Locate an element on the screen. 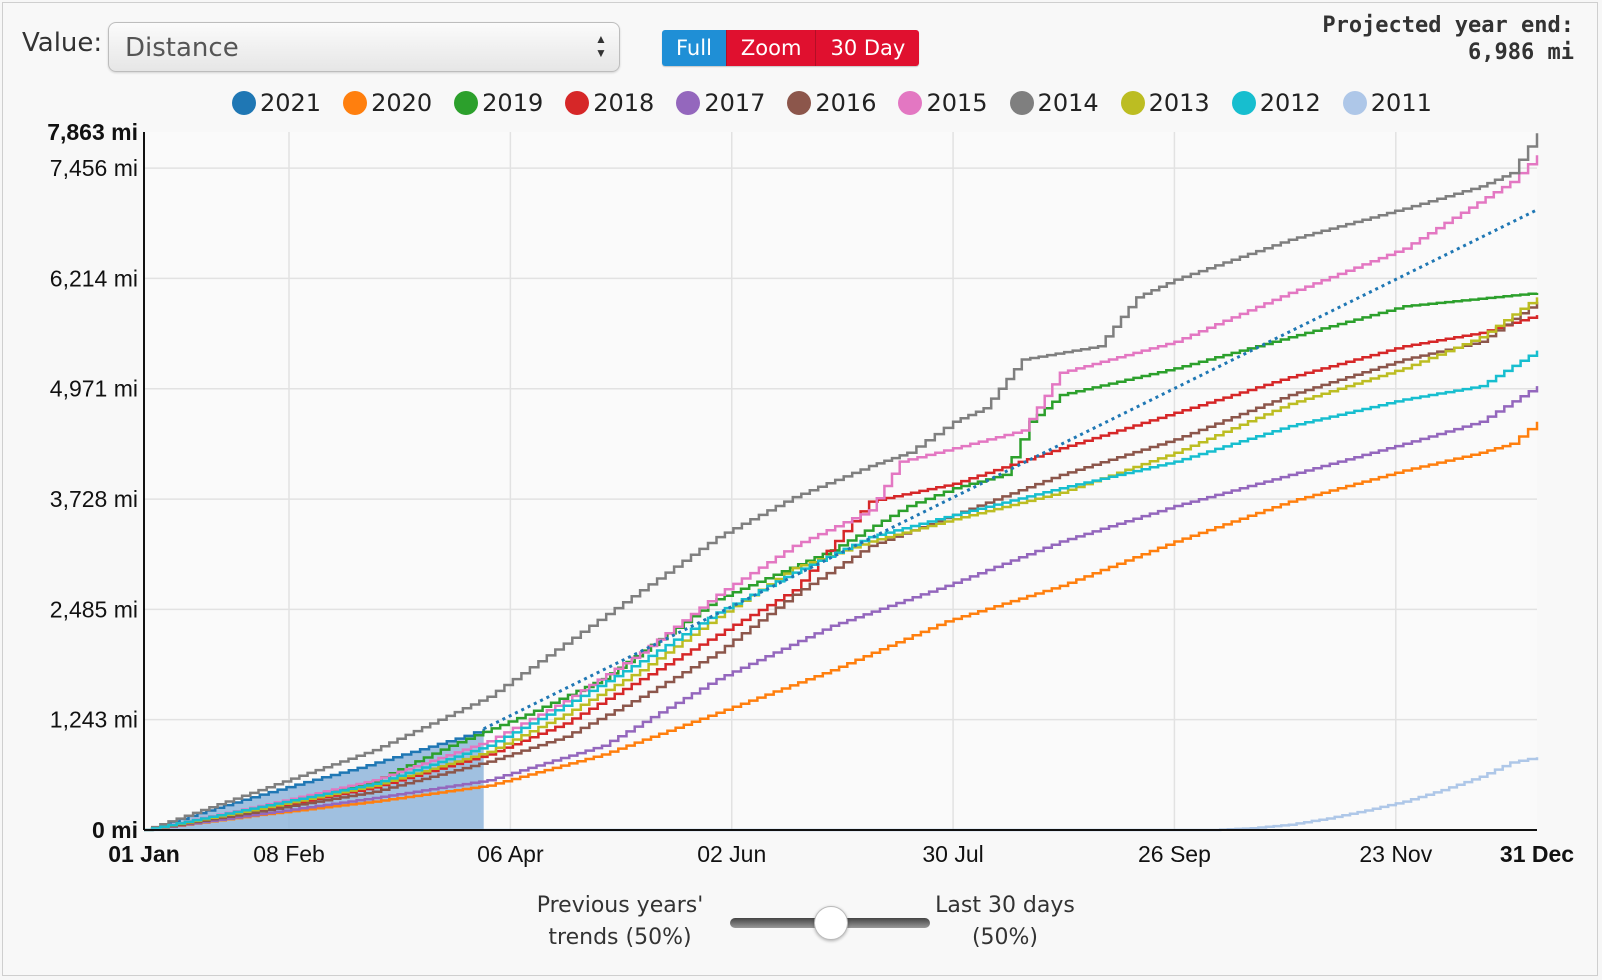 The width and height of the screenshot is (1602, 980). x-tick-label-5: 26 Sep is located at coordinates (1174, 854).